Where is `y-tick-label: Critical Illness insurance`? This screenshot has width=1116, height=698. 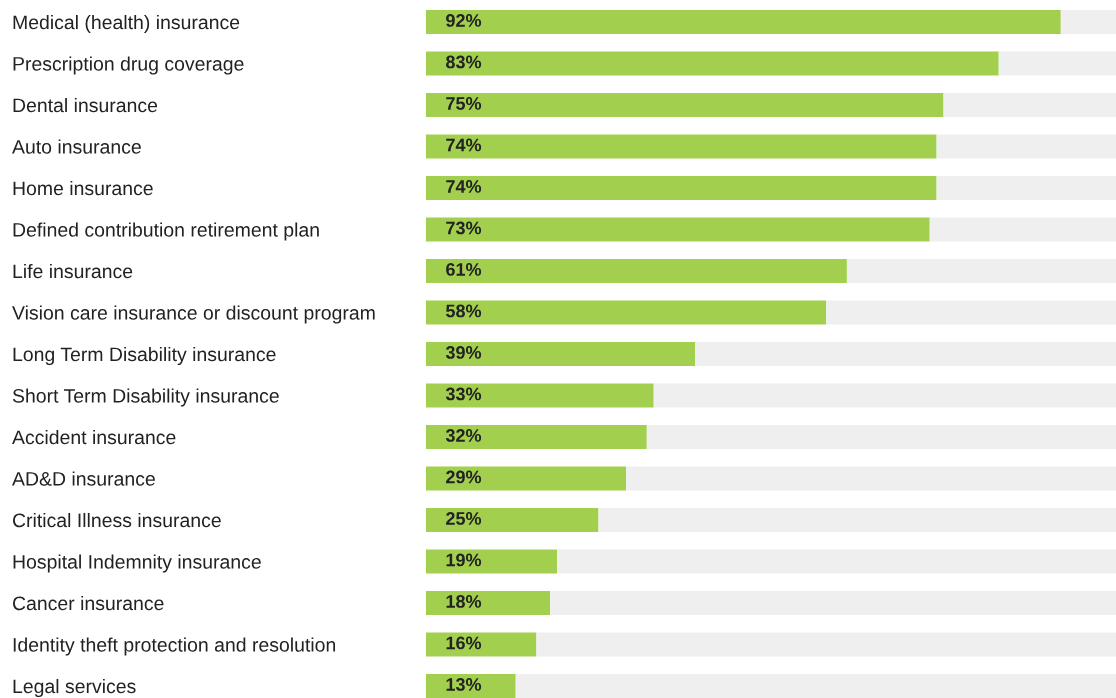 y-tick-label: Critical Illness insurance is located at coordinates (116, 520).